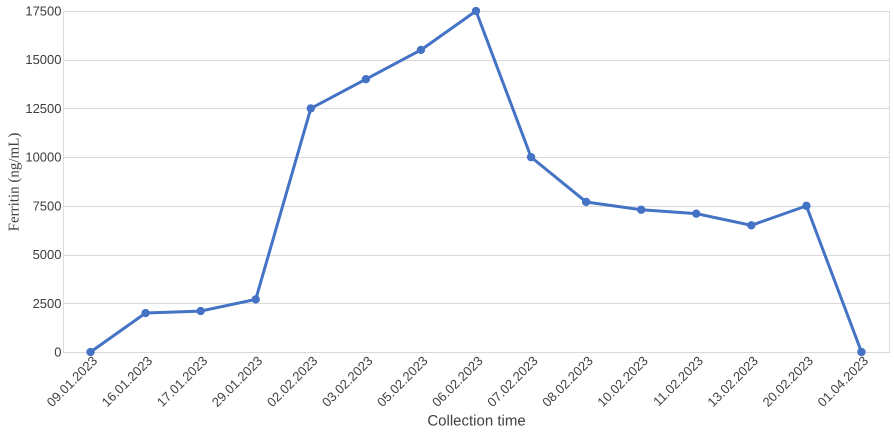  I want to click on y-tick-label: 12500, so click(43, 108).